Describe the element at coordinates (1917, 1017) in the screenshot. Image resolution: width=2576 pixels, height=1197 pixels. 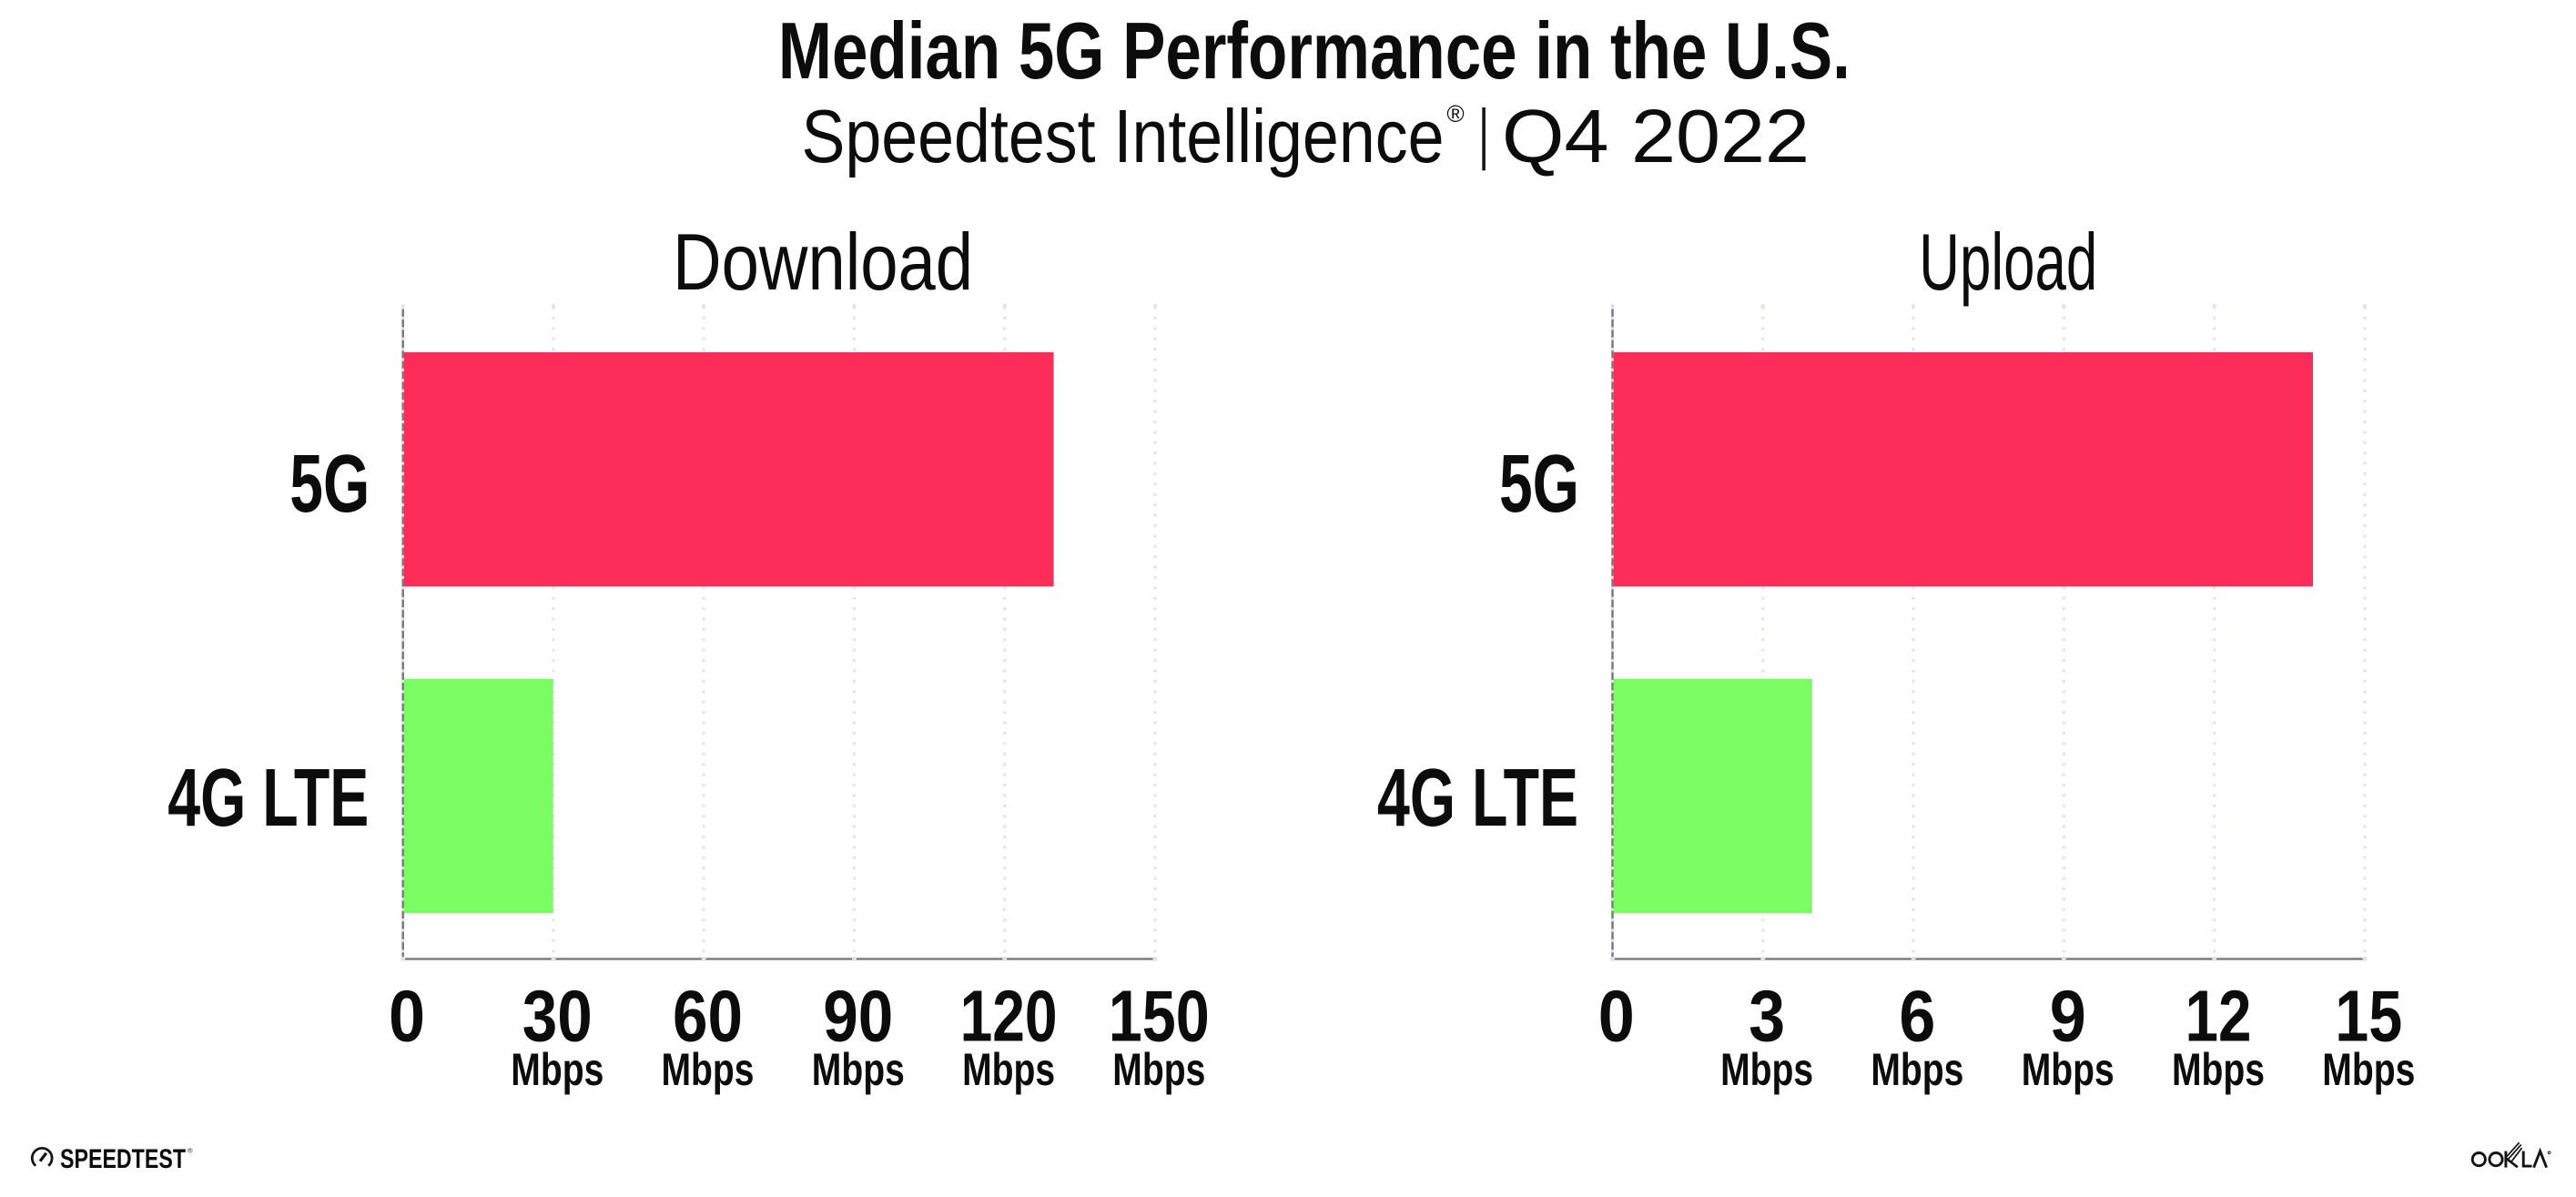
I see `svg-text: 6` at that location.